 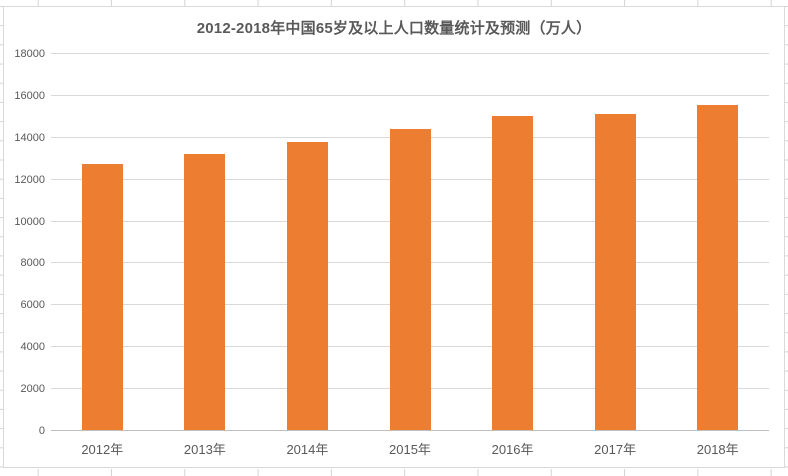 I want to click on x-axis-tick-label: 2013年, so click(x=204, y=449).